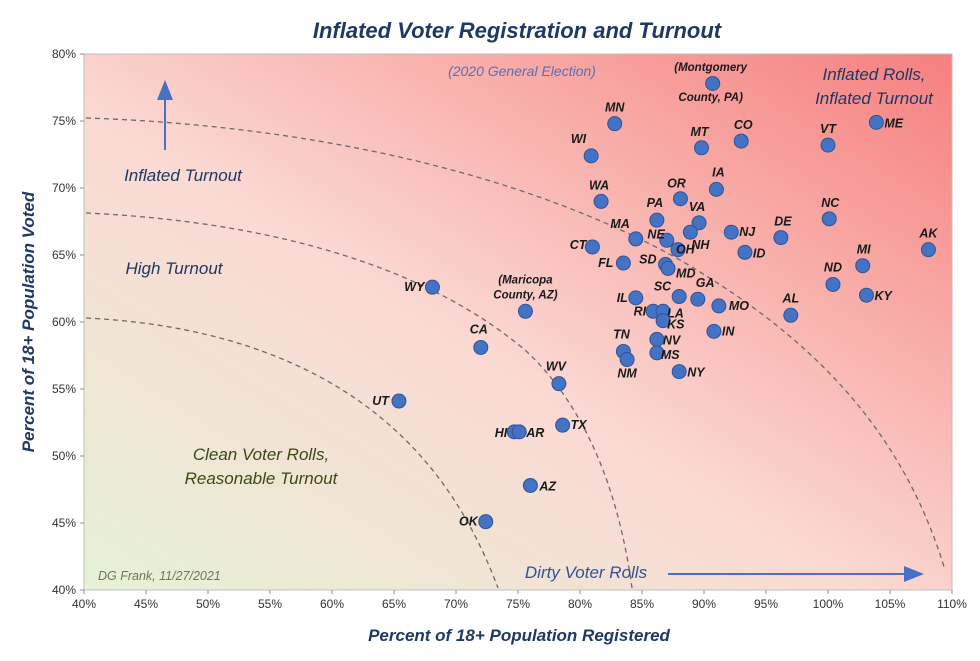 This screenshot has width=980, height=661. I want to click on x-tick-label: 70%, so click(456, 604).